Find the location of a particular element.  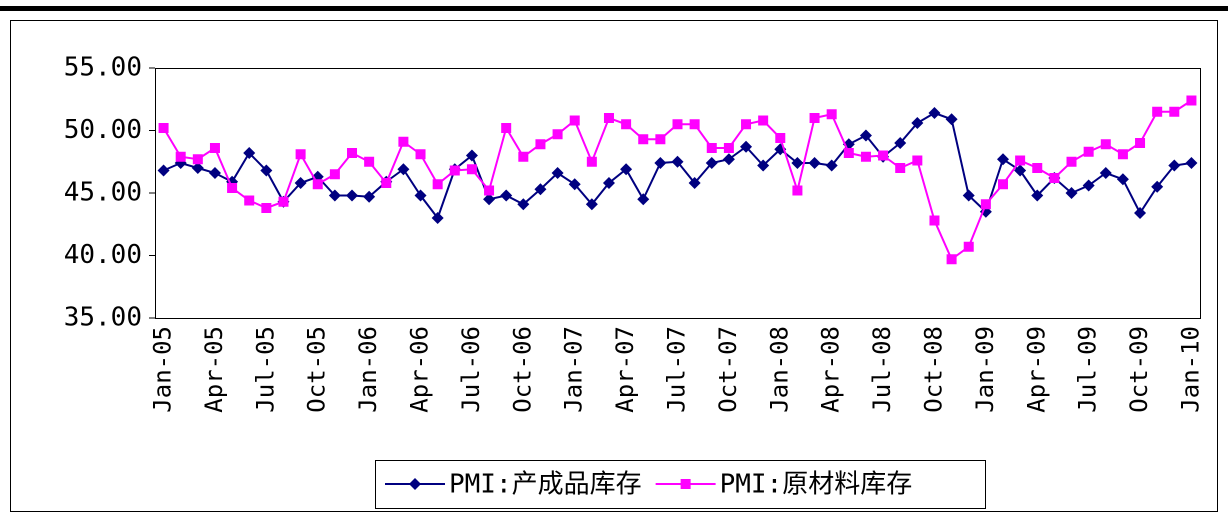

x-tick-label: Jul-09 is located at coordinates (1088, 369).